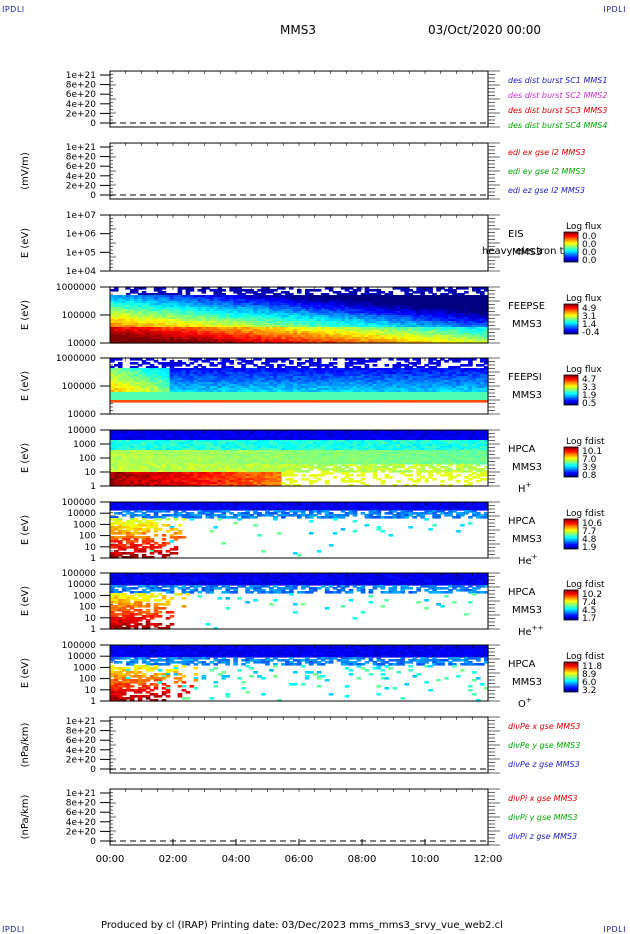  What do you see at coordinates (589, 237) in the screenshot?
I see `colorbar-tick: 0.0` at bounding box center [589, 237].